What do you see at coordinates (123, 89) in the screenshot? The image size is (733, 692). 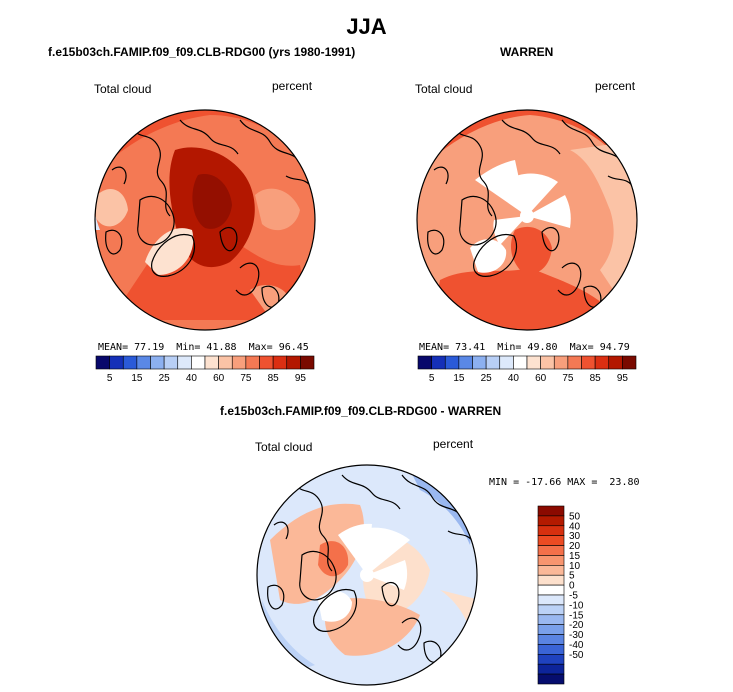 I see `panel1-variable-label: Total cloud` at bounding box center [123, 89].